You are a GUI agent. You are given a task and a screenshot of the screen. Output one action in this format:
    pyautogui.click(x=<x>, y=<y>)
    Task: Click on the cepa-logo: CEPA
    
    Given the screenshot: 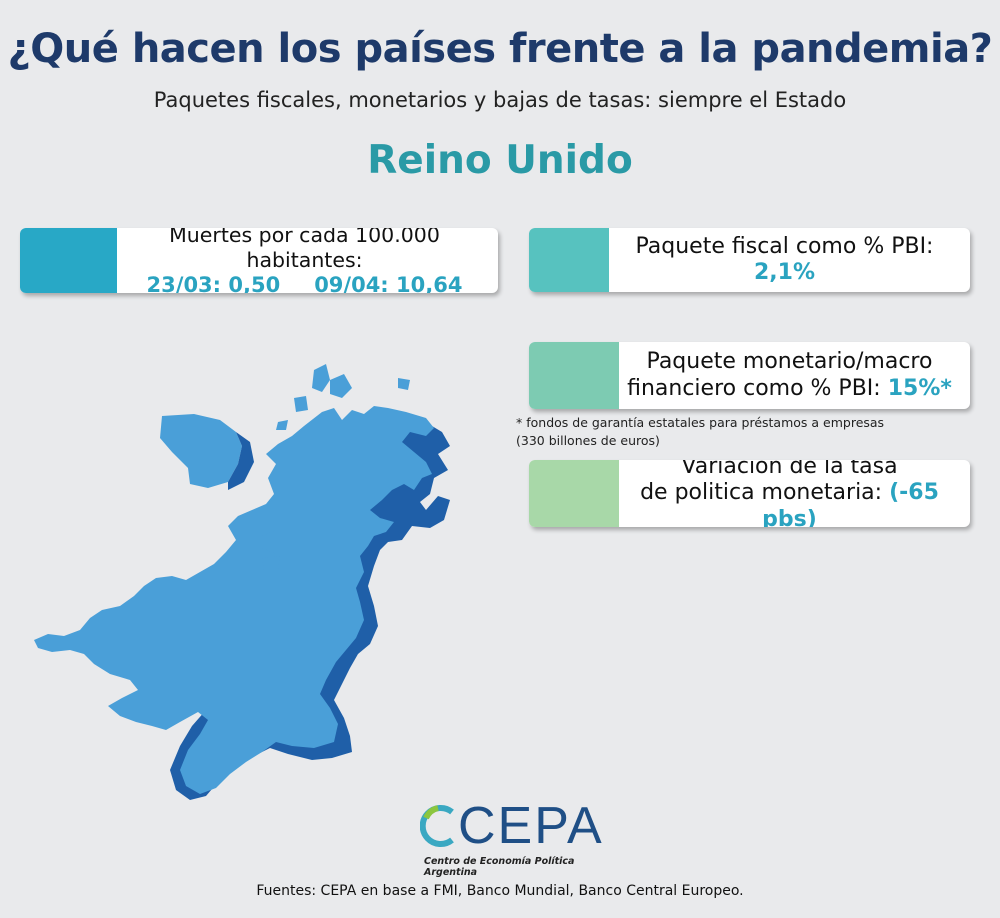 What is the action you would take?
    pyautogui.click(x=512, y=826)
    